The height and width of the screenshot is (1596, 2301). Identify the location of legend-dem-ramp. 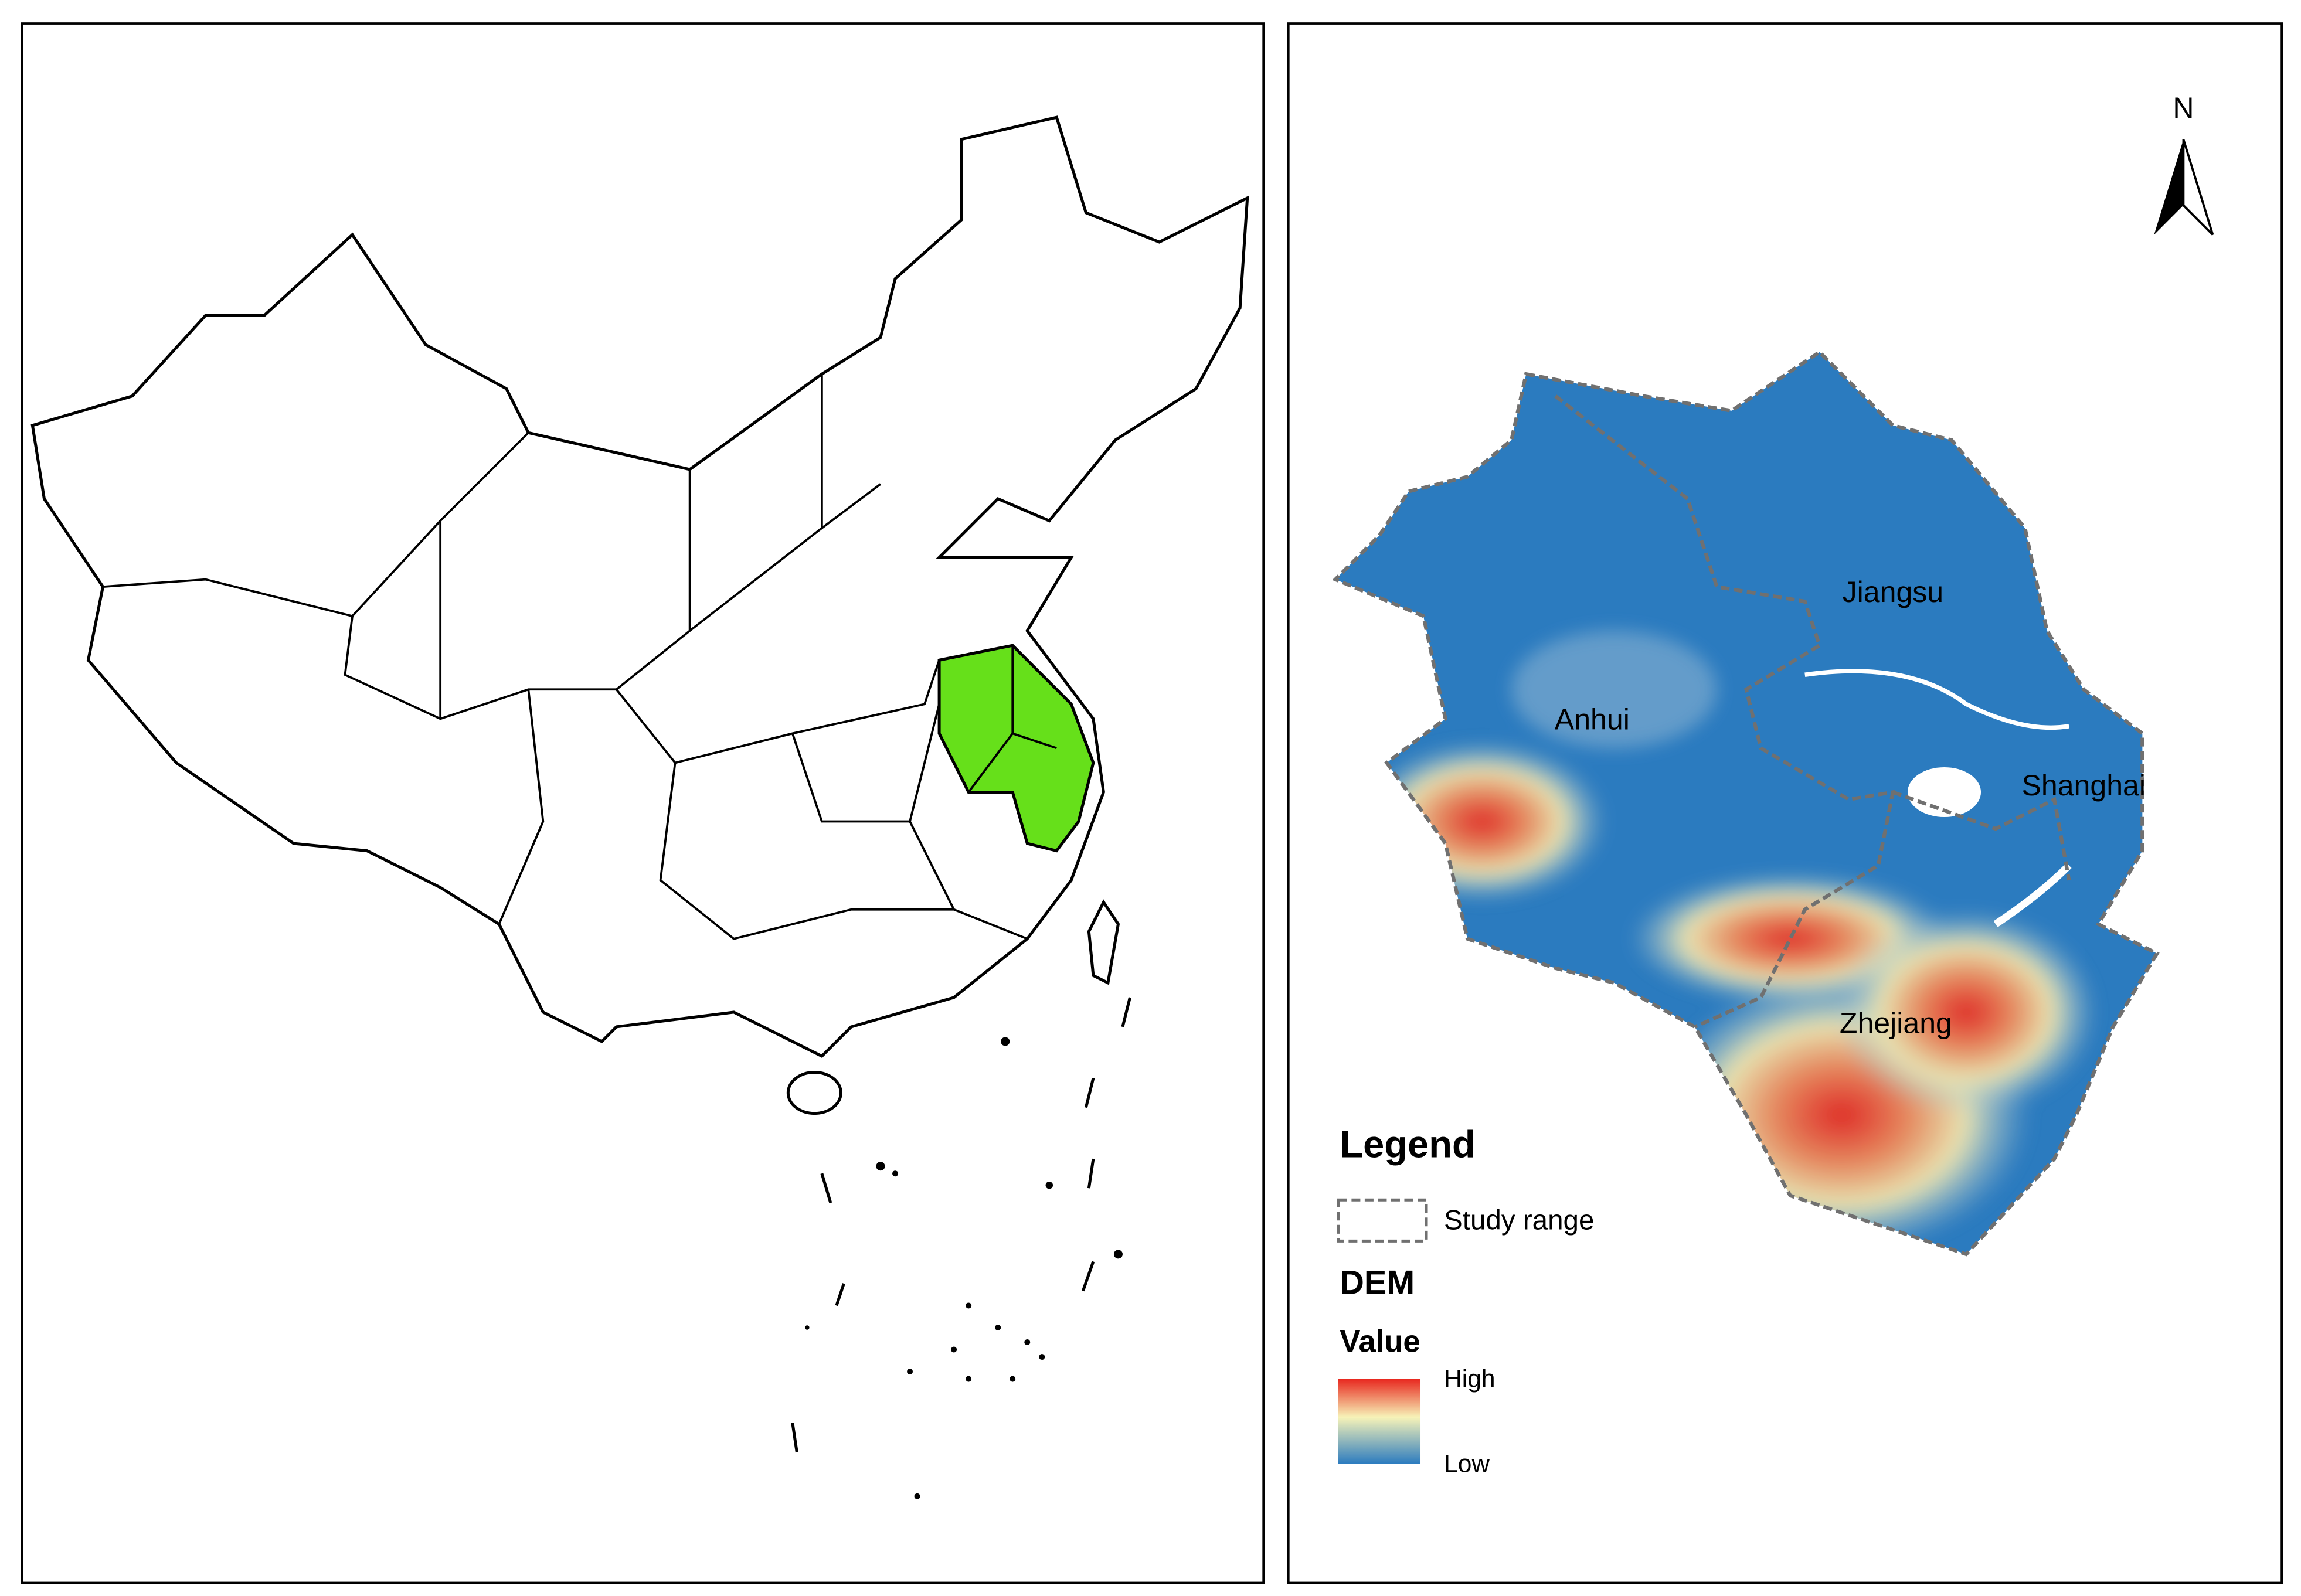
(1379, 1421).